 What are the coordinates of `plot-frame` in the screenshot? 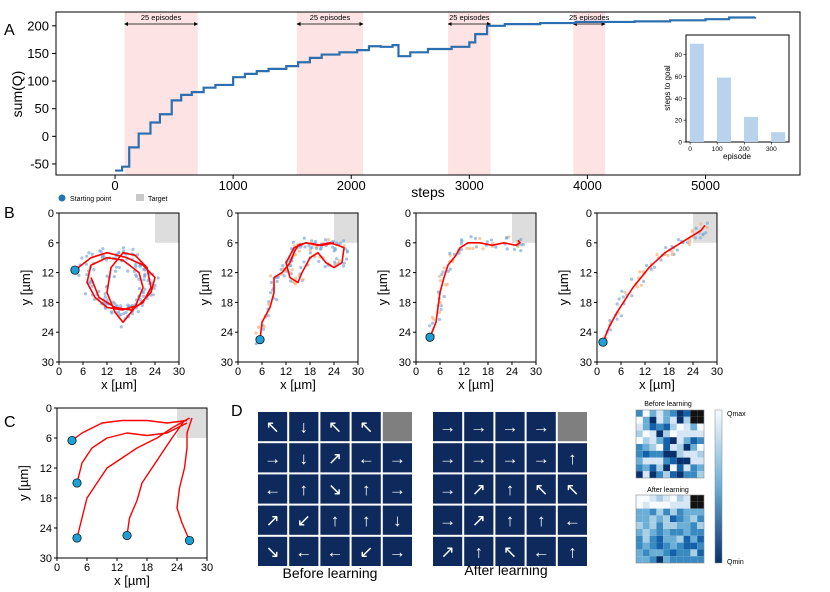 It's located at (476, 287).